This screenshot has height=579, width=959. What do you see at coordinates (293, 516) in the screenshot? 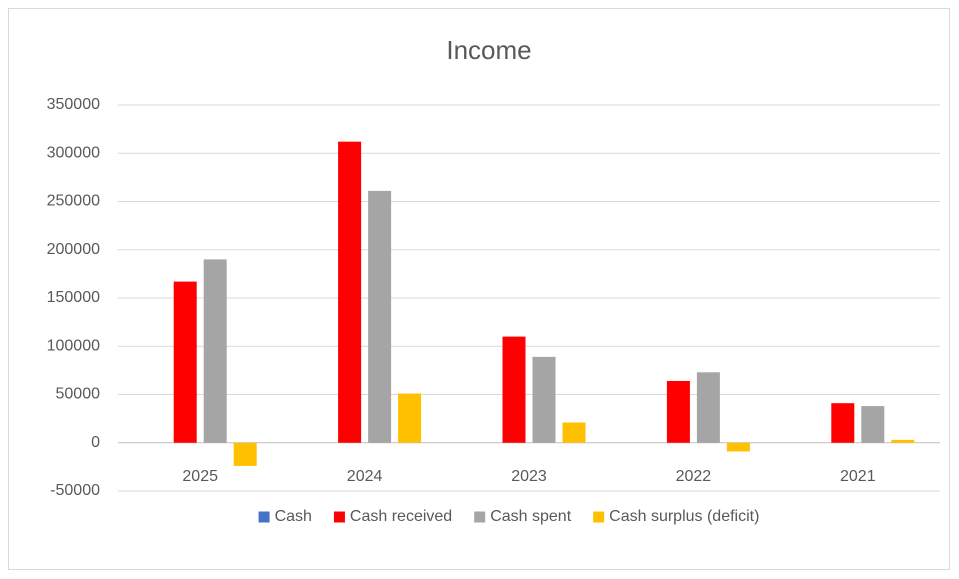
I see `legend-label: Cash` at bounding box center [293, 516].